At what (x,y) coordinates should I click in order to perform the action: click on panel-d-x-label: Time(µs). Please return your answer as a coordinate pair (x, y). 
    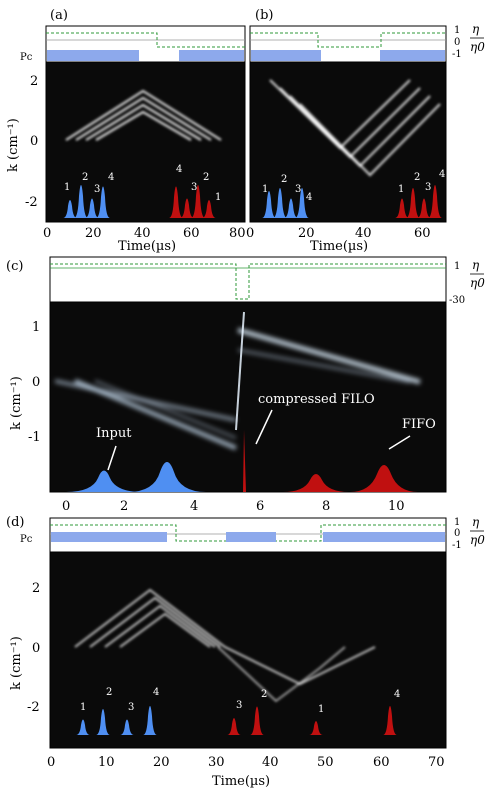
    Looking at the image, I should click on (241, 781).